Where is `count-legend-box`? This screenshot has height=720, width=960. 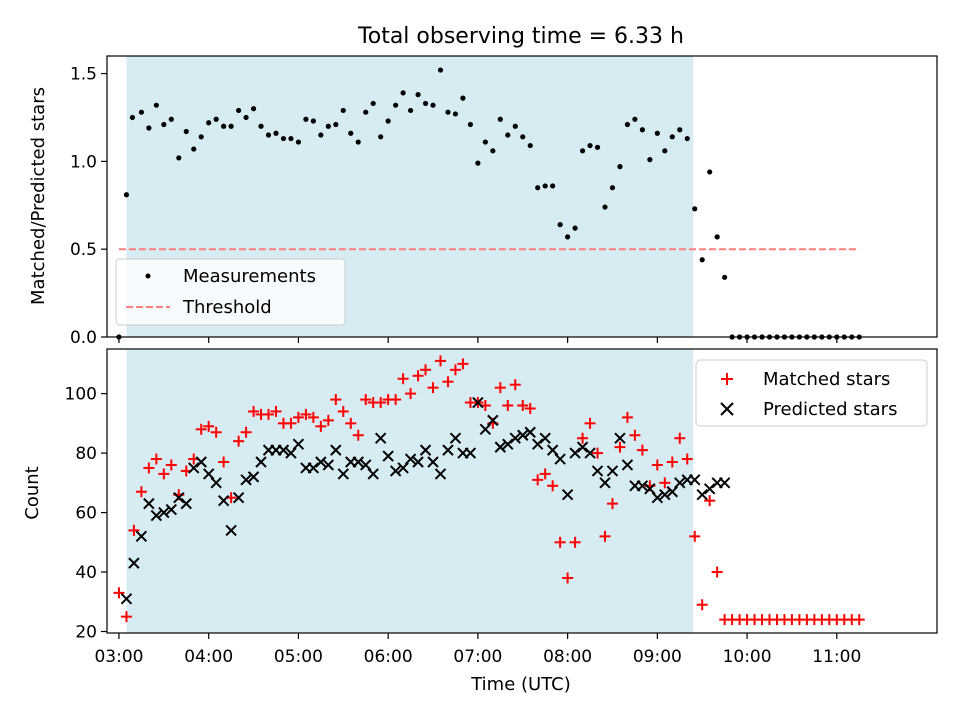
count-legend-box is located at coordinates (811, 393).